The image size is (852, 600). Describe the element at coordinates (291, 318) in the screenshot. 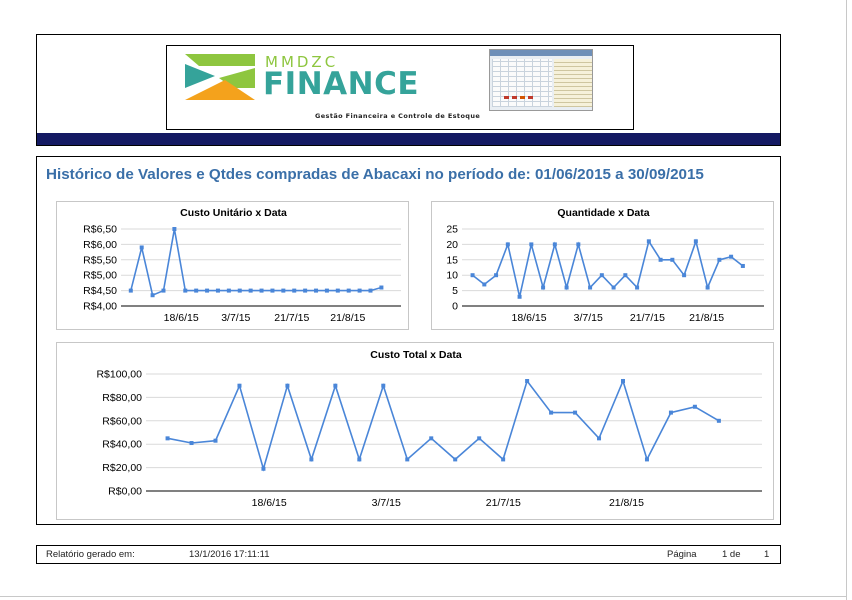

I see `chart-0-xtick-label: 21/7/15` at that location.